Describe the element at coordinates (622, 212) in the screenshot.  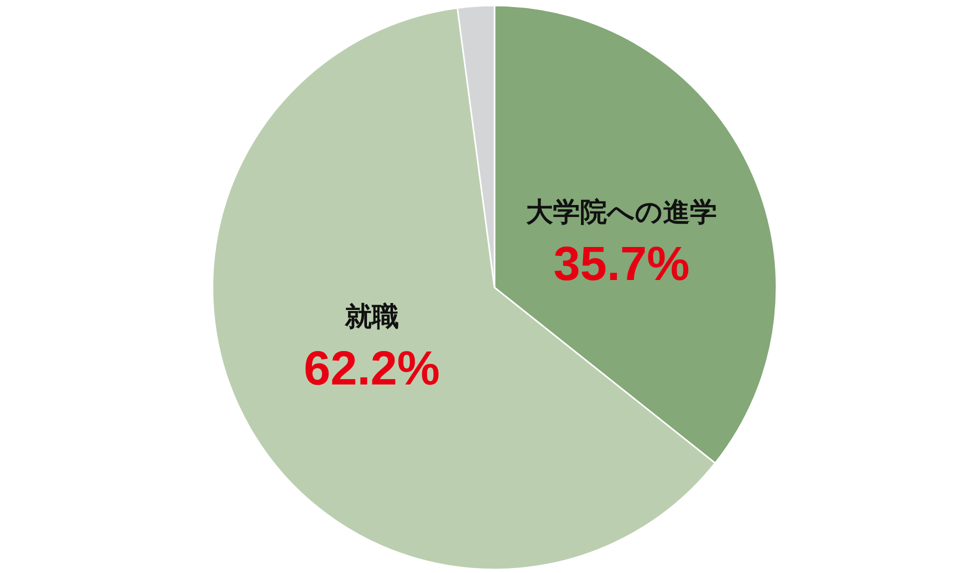
I see `slice-label: 大学院への進学` at that location.